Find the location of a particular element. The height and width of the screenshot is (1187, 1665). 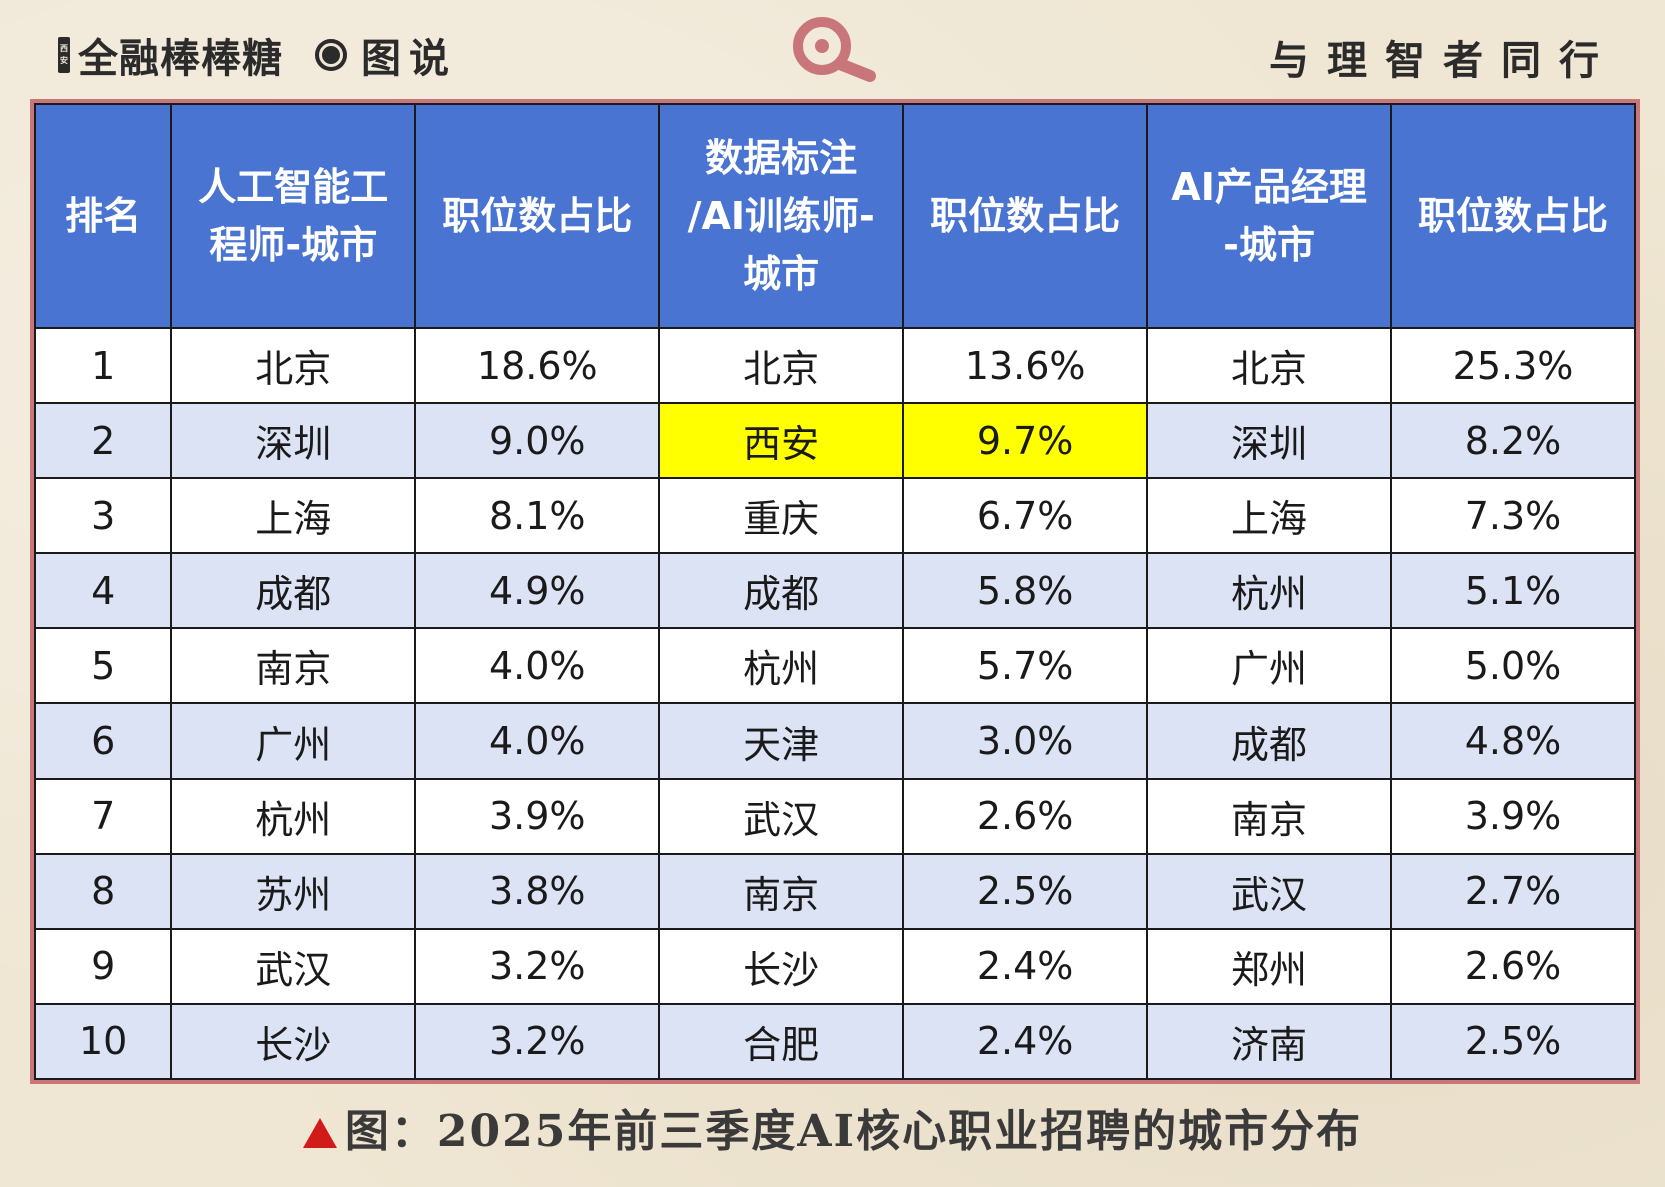

table-cell-r9-c2: 3.2% is located at coordinates (537, 966).